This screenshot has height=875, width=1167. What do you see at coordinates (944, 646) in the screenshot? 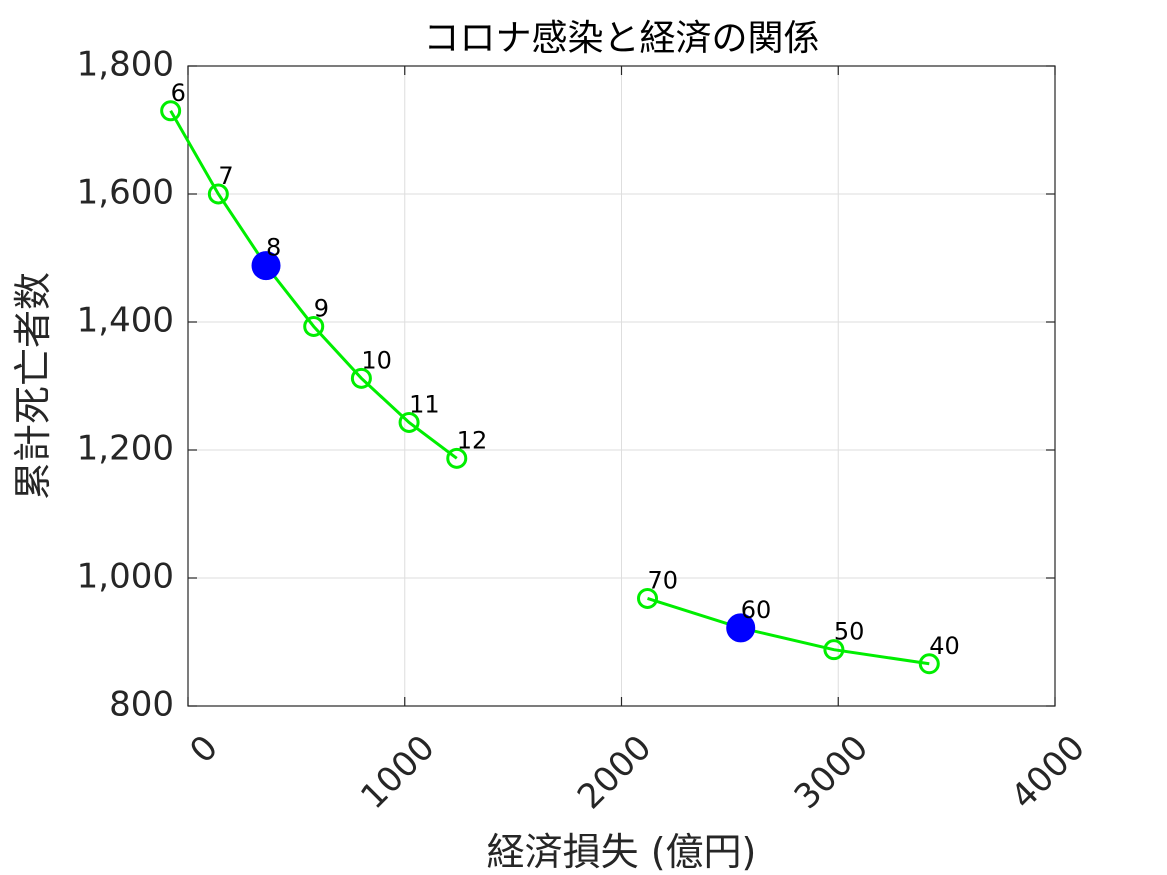
I see `data-point-label: 40` at bounding box center [944, 646].